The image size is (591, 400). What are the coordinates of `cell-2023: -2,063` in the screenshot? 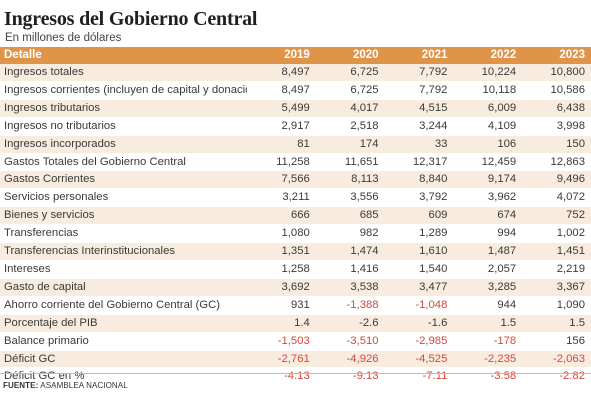 It's located at (556, 359).